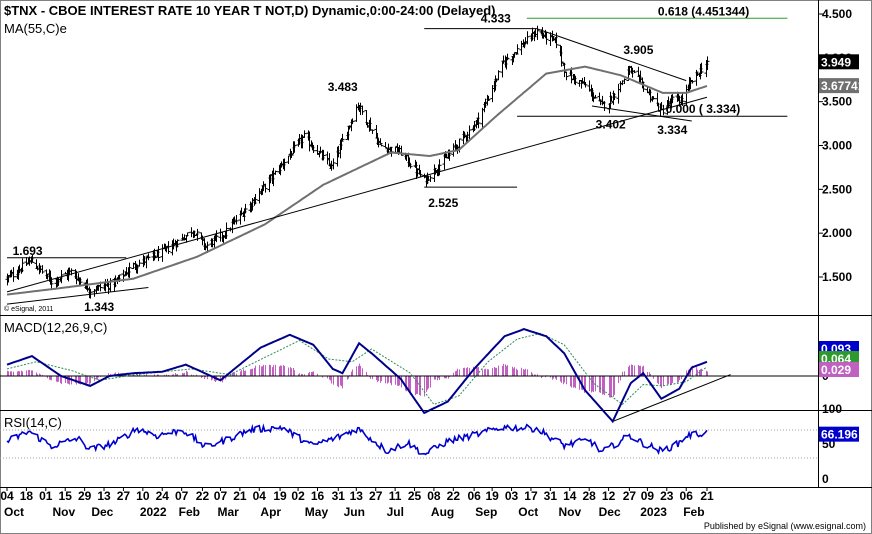 The height and width of the screenshot is (534, 872). What do you see at coordinates (260, 496) in the screenshot?
I see `x-day-label: 04` at bounding box center [260, 496].